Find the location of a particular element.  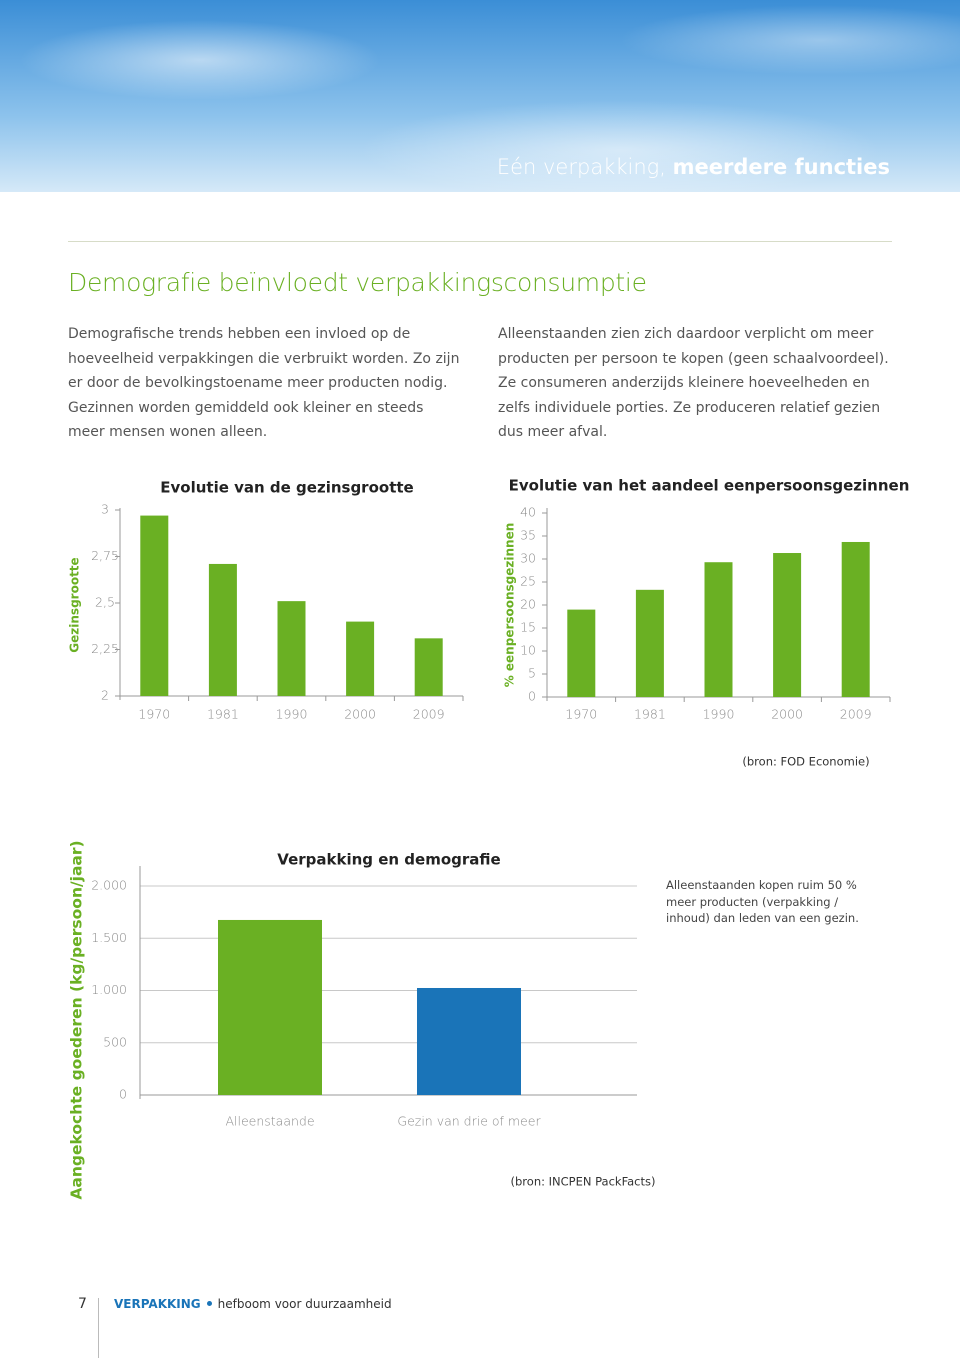

y-tick-label: 30 is located at coordinates (528, 558).